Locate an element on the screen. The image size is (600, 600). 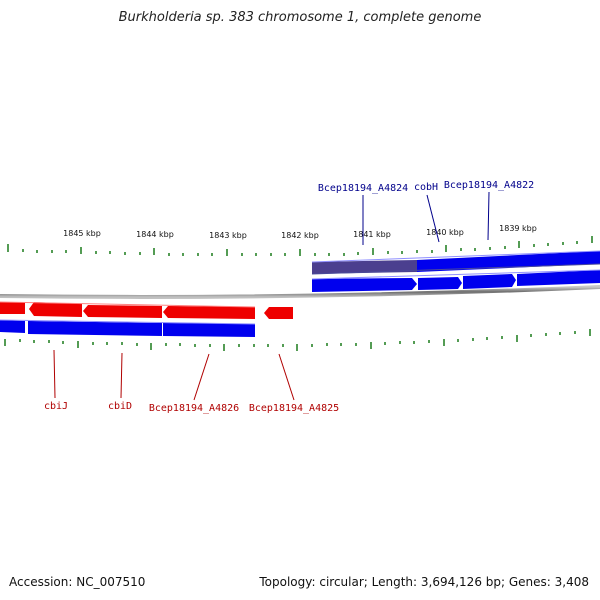
label-bcep18194-a4822: Bcep18194_A4822 is located at coordinates (489, 185).